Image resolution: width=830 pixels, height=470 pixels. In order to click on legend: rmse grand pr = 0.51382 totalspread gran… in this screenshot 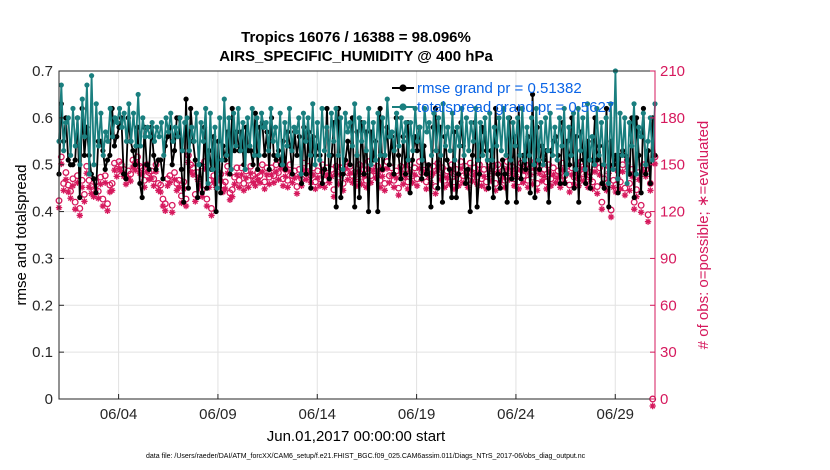, I will do `click(503, 98)`.